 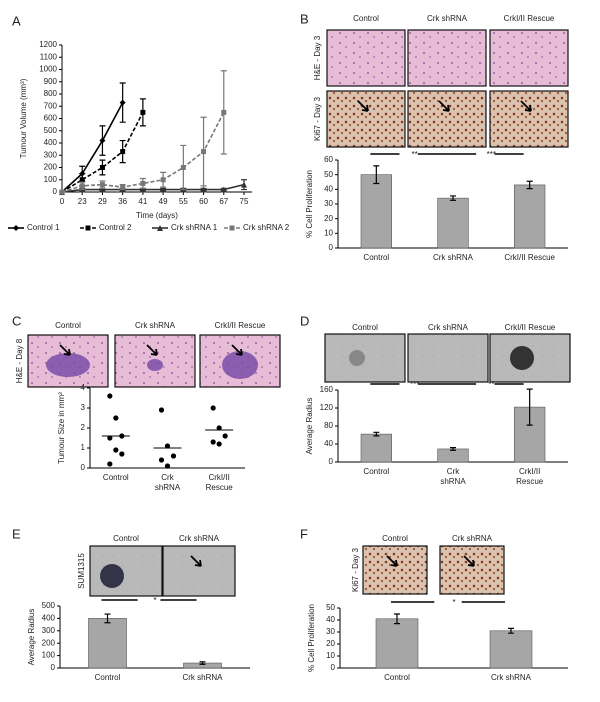 What do you see at coordinates (266, 227) in the screenshot?
I see `legend-label: Crk shRNA 2` at bounding box center [266, 227].